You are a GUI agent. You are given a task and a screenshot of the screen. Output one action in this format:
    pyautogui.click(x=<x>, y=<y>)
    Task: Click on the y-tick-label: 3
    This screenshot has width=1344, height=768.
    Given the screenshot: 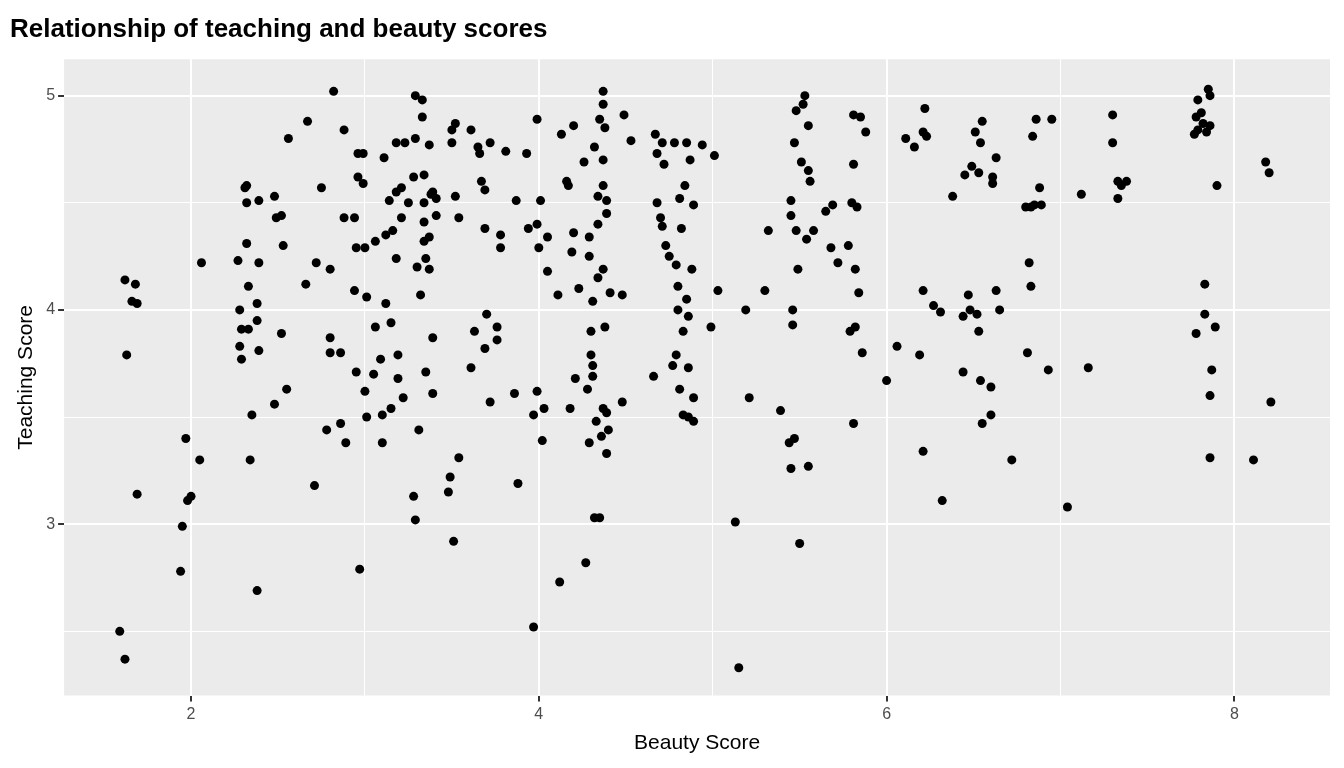 What is the action you would take?
    pyautogui.click(x=51, y=523)
    